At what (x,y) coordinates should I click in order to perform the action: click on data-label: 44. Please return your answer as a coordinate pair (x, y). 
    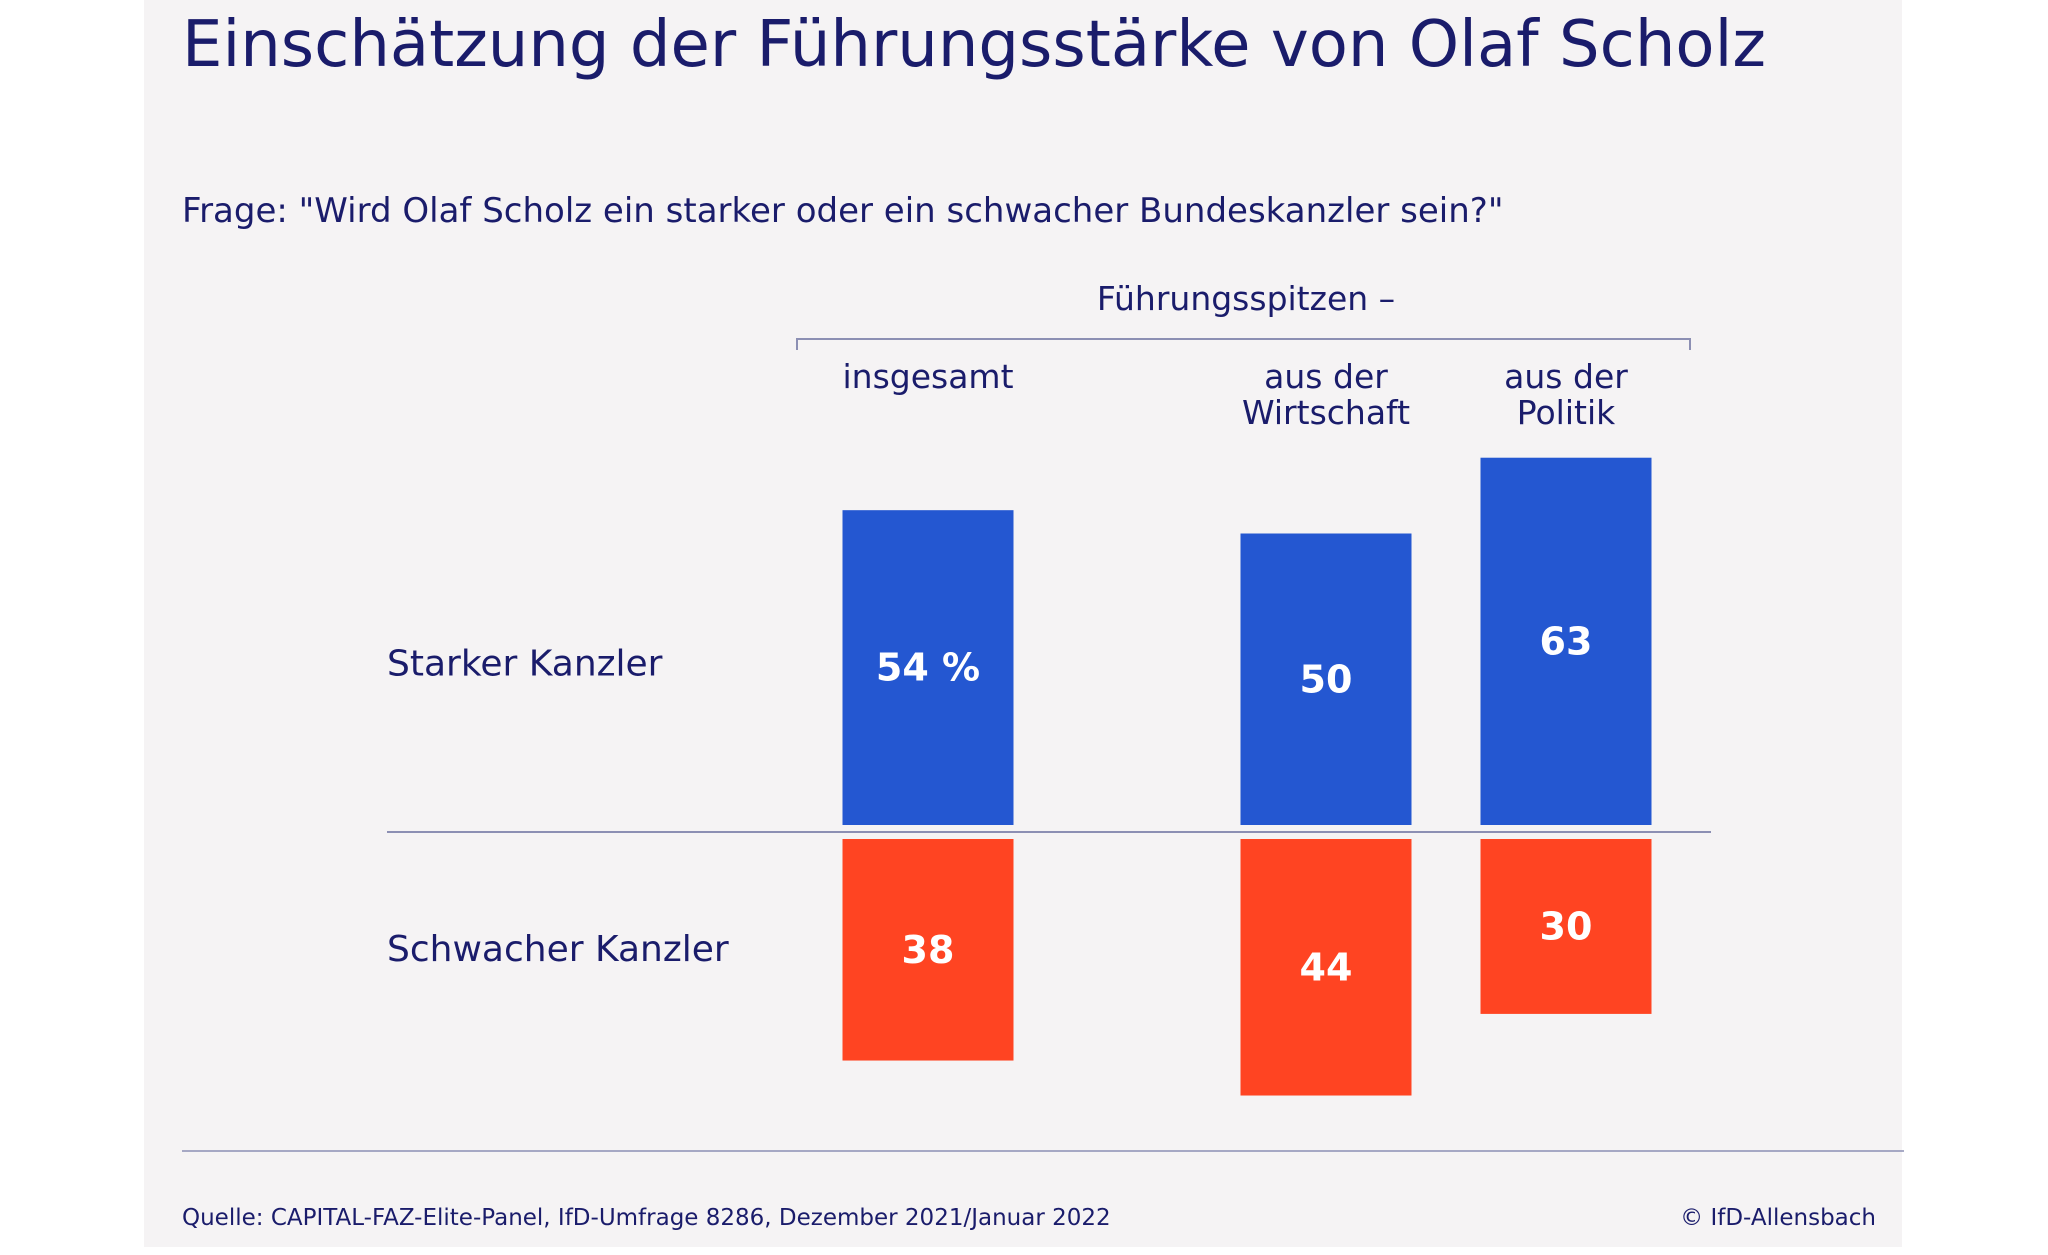
    Looking at the image, I should click on (1326, 967).